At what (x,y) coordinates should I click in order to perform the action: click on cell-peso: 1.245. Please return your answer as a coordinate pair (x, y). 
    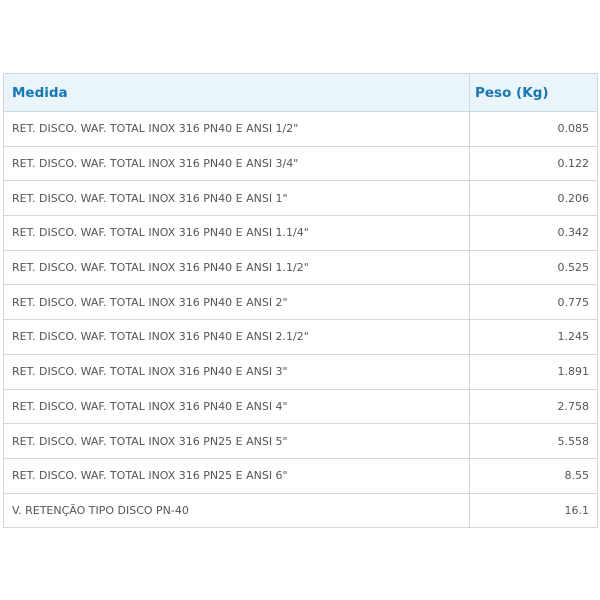
    Looking at the image, I should click on (533, 337).